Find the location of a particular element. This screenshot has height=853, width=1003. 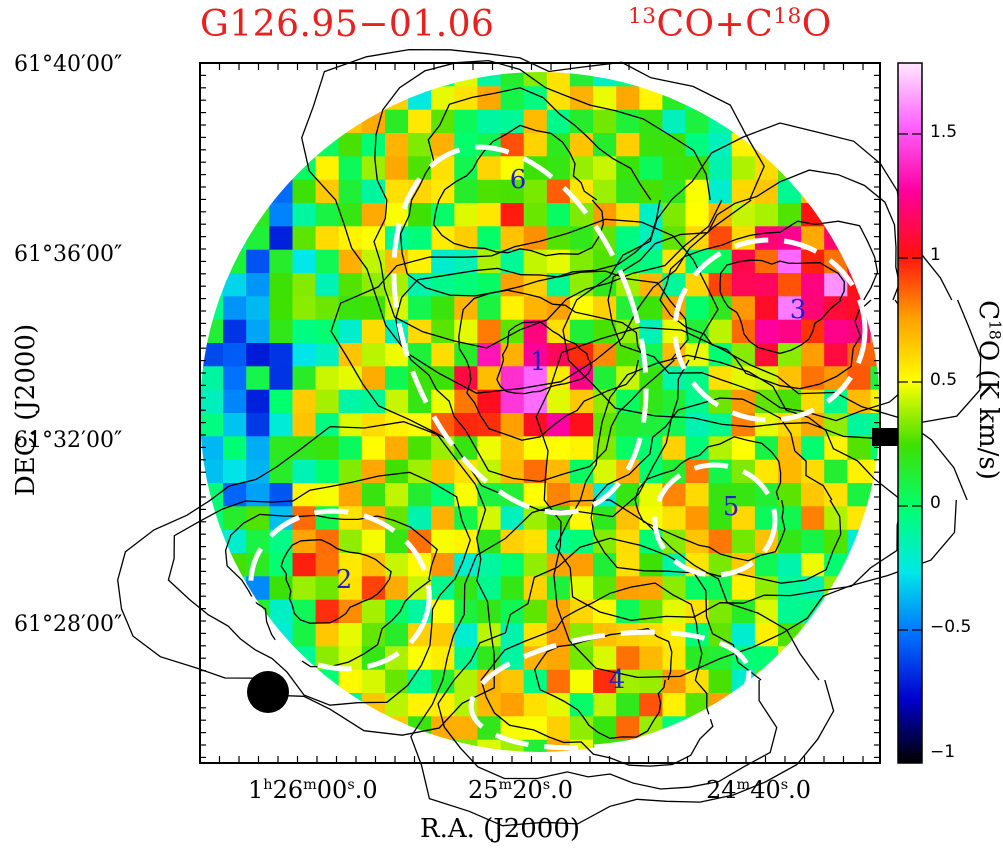

colorbar-label: C18O (K km/s) is located at coordinates (988, 390).